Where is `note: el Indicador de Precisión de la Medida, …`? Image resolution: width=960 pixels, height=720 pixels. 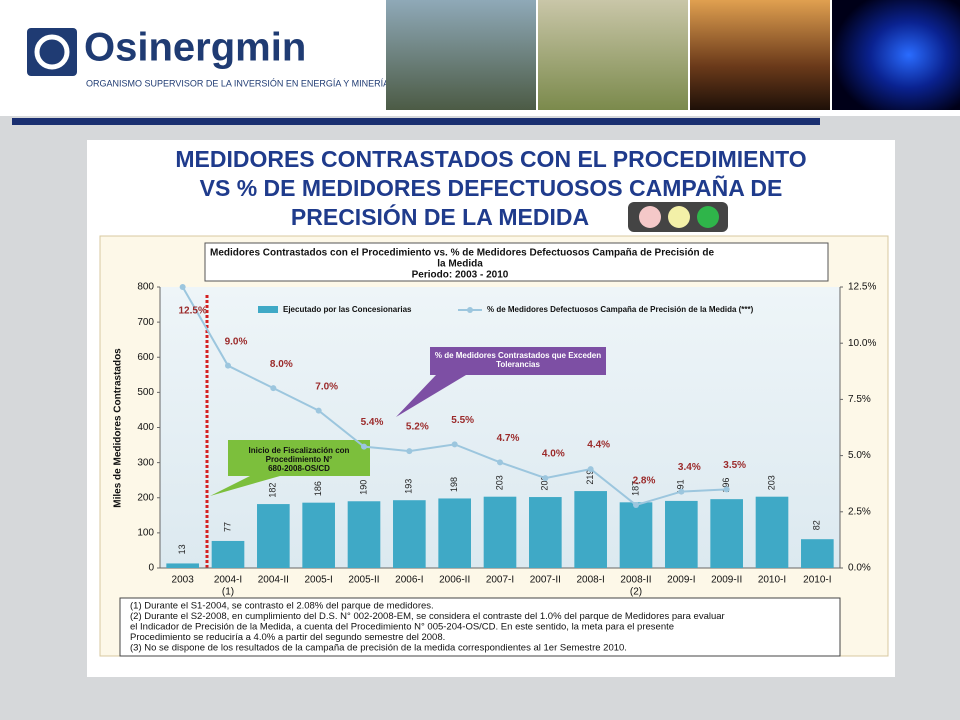 note: el Indicador de Precisión de la Medida, … is located at coordinates (402, 627).